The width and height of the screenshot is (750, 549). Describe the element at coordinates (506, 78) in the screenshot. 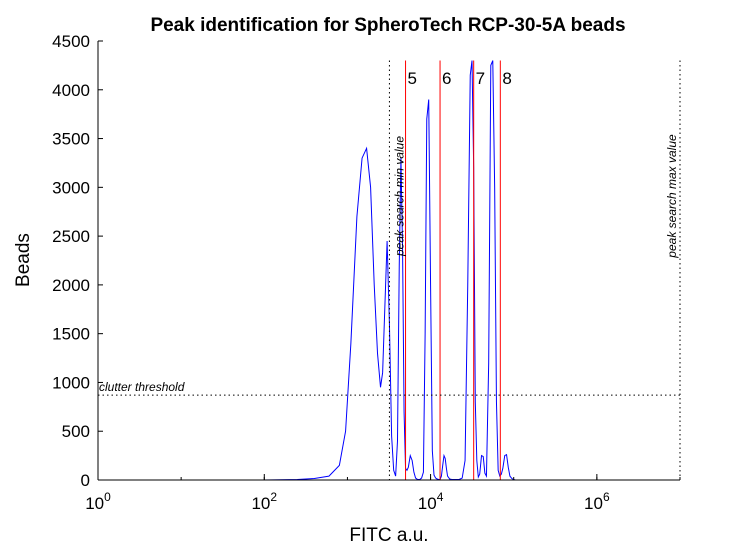

I see `peak-label-8: 8` at that location.